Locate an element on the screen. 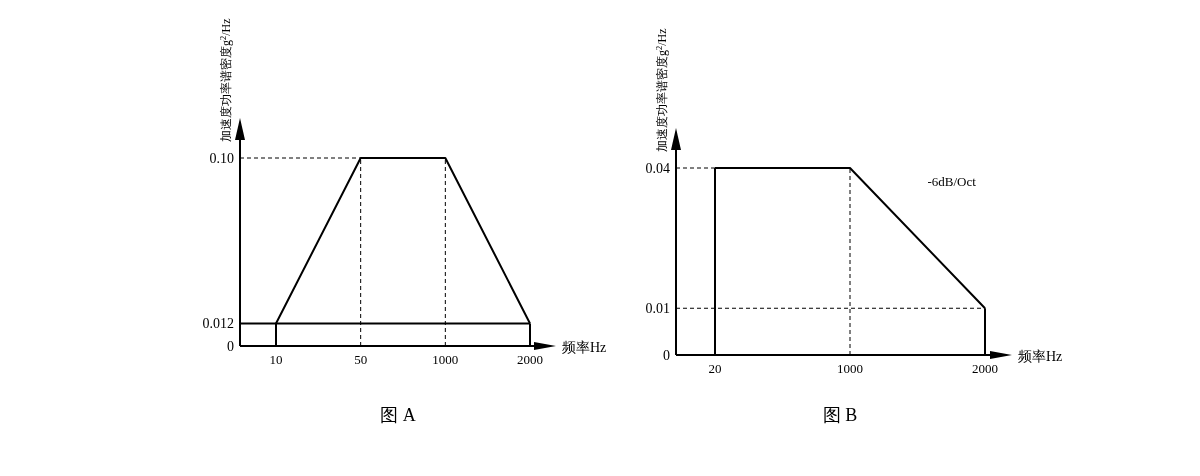  text: 图 A is located at coordinates (398, 415).